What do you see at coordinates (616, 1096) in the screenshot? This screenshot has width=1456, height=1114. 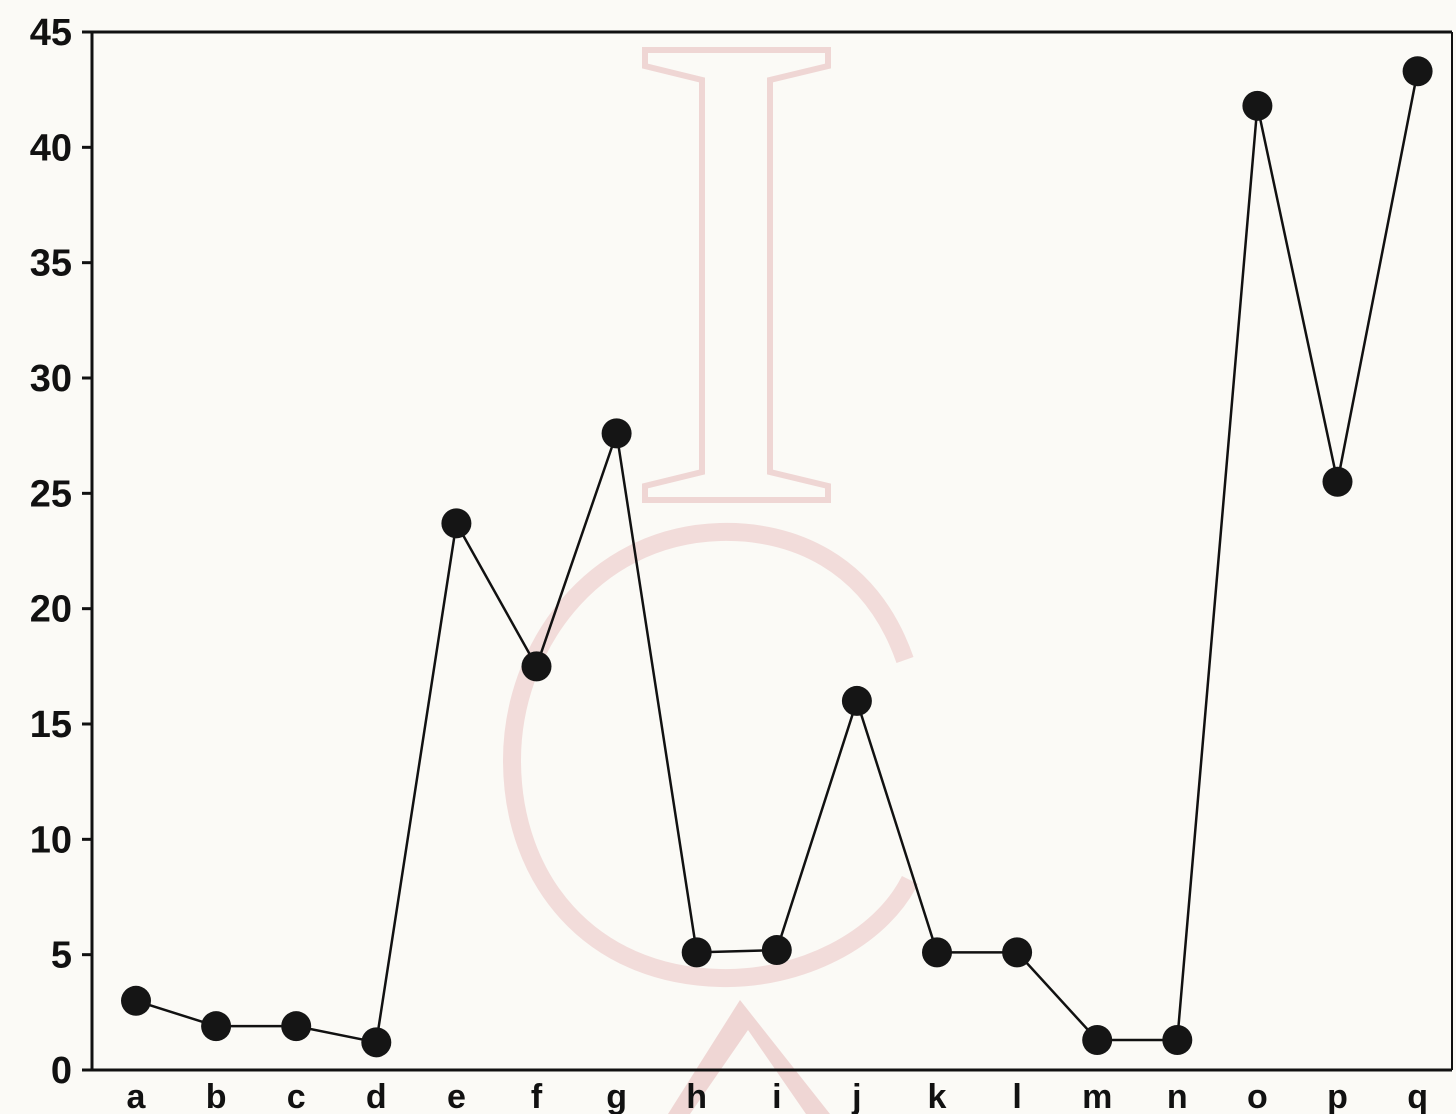 I see `x-category-label: g` at bounding box center [616, 1096].